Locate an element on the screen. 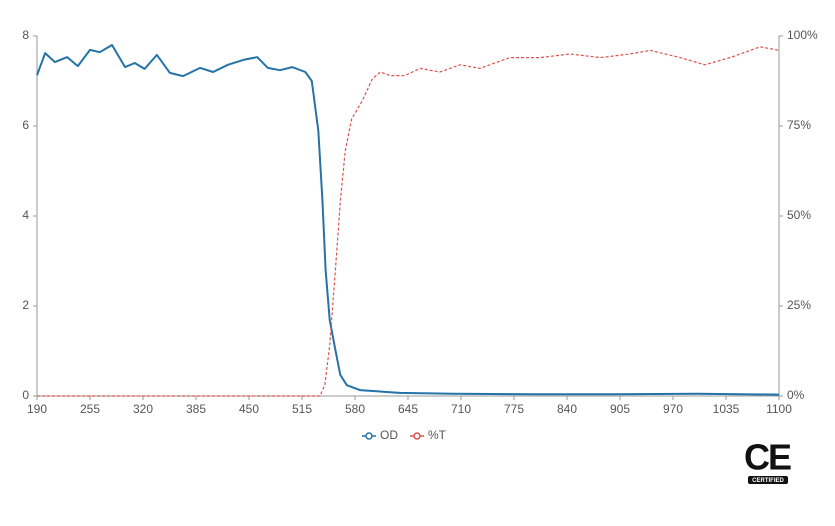  x-tick-label: 255 is located at coordinates (90, 409).